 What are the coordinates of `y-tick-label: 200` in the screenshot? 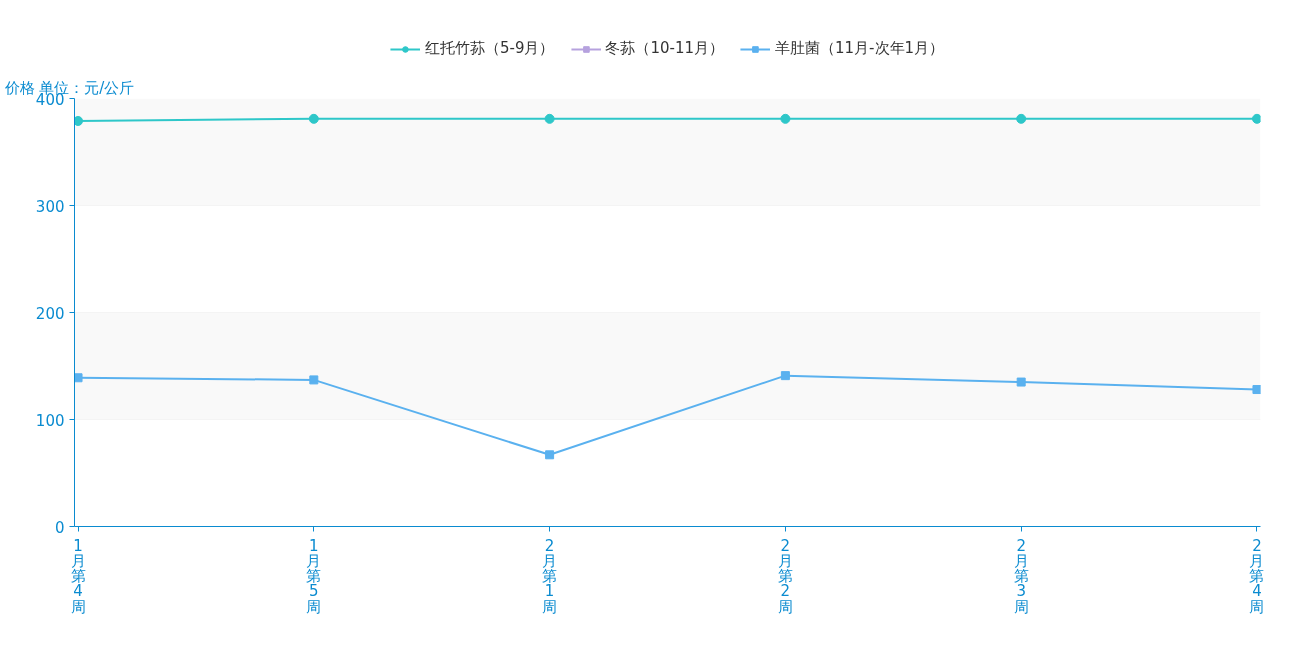 It's located at (50, 313).